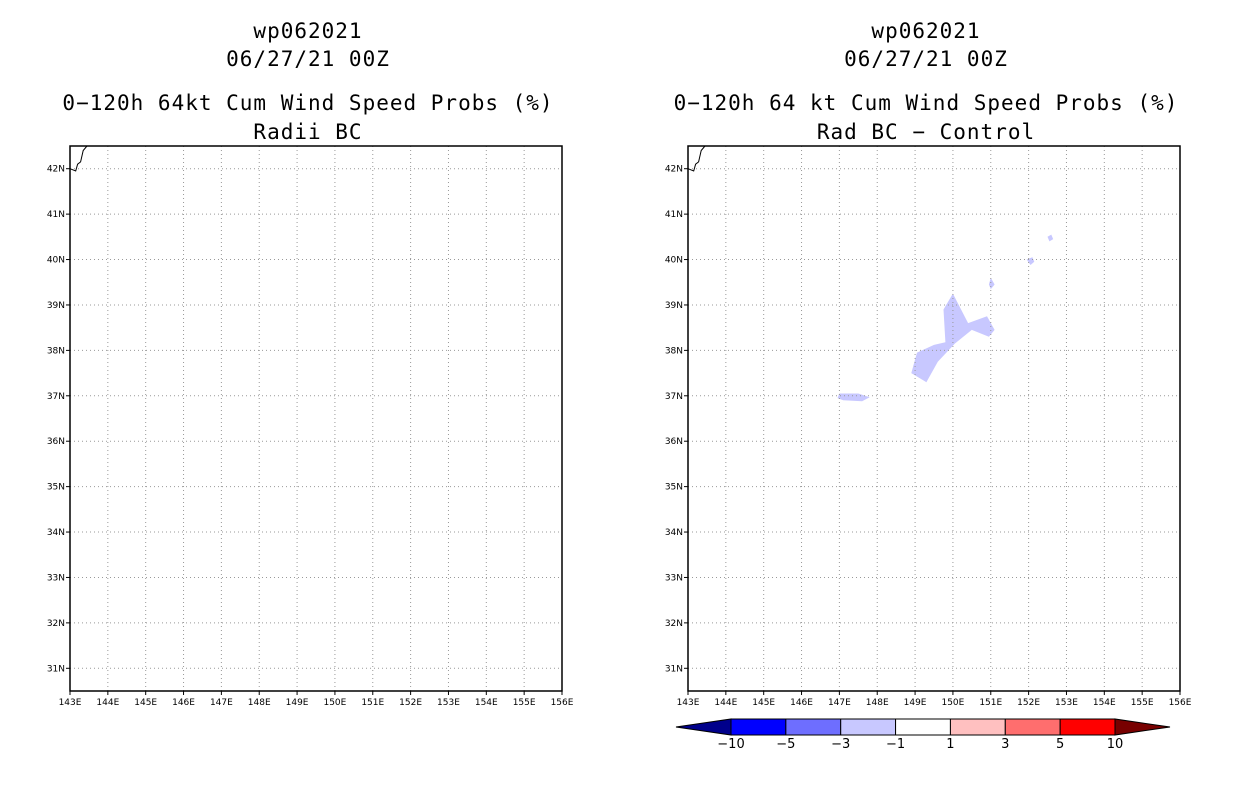 This screenshot has height=800, width=1236. Describe the element at coordinates (1060, 744) in the screenshot. I see `colorbar-label: 5` at that location.